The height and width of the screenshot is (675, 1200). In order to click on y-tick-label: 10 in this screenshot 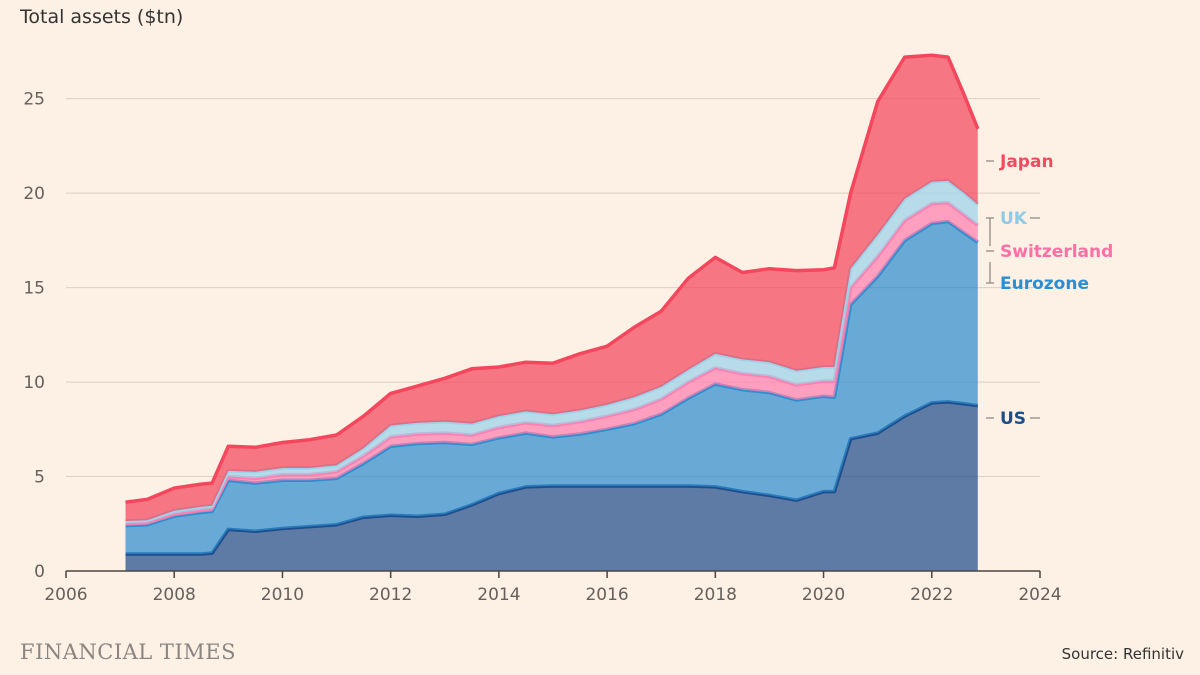, I will do `click(34, 383)`.